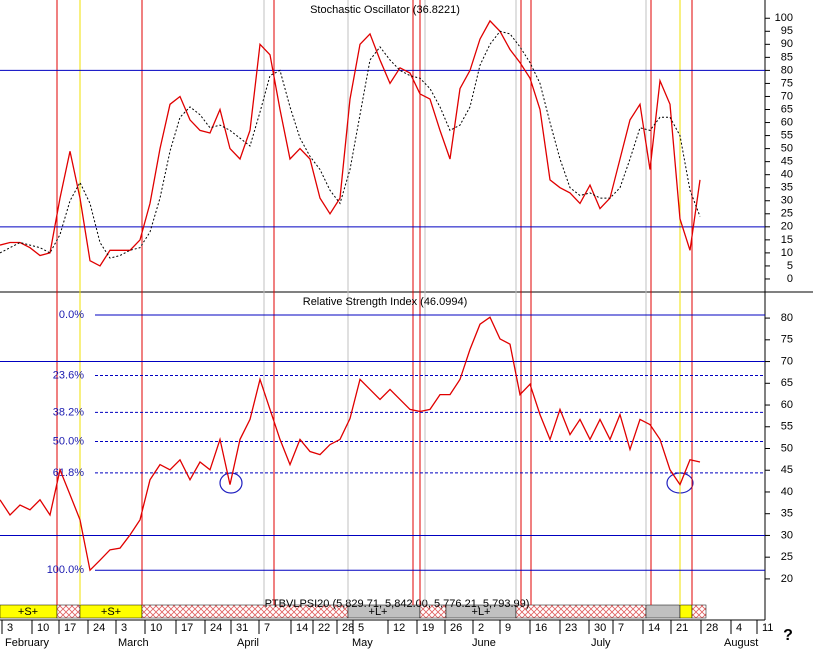 The width and height of the screenshot is (813, 649). Describe the element at coordinates (484, 643) in the screenshot. I see `month-label: June` at that location.